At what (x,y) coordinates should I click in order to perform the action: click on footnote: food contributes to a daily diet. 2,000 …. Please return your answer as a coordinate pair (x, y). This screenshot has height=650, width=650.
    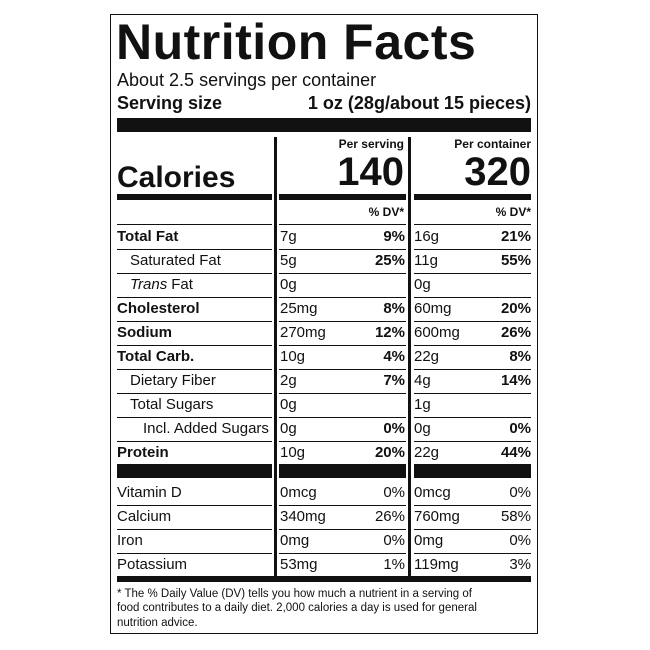
    Looking at the image, I should click on (297, 608).